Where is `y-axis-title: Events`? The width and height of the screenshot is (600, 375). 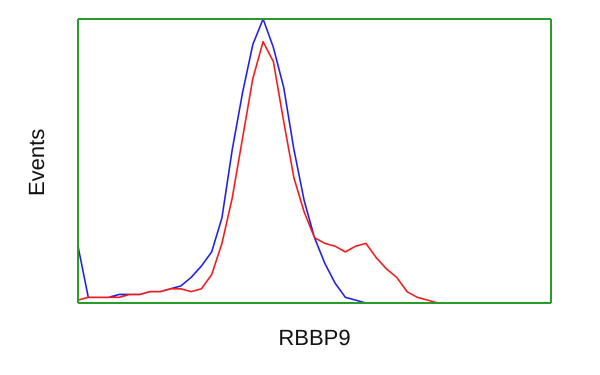
y-axis-title: Events is located at coordinates (36, 162).